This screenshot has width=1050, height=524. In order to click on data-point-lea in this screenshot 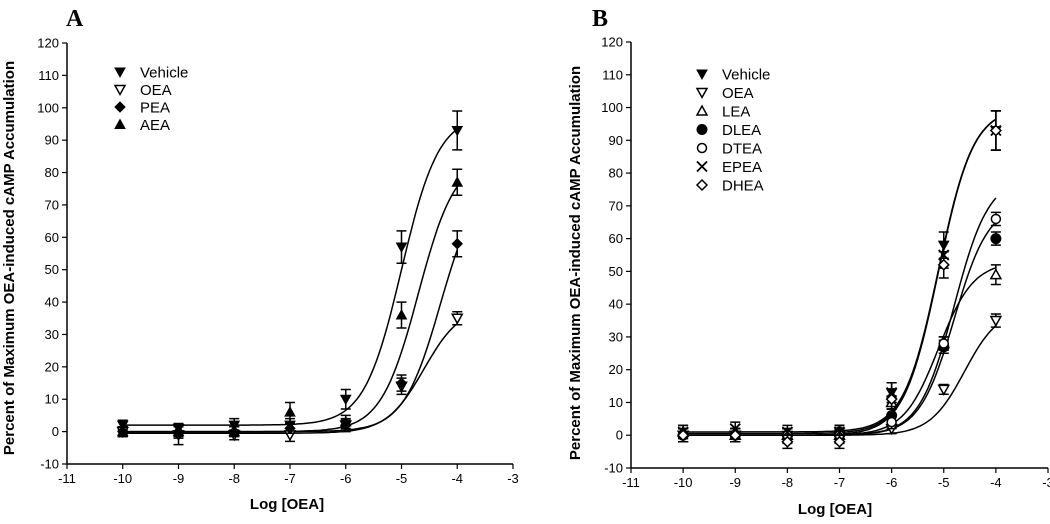, I will do `click(996, 274)`.